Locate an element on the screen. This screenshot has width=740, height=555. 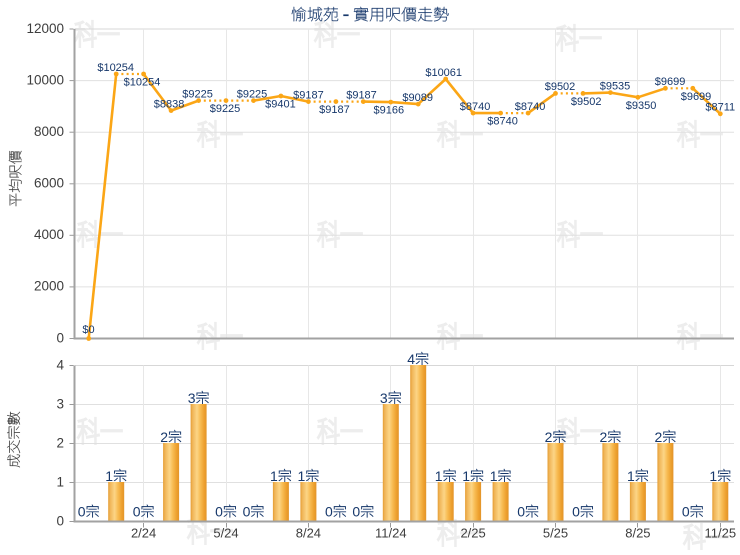
svg-text: 11/24 is located at coordinates (391, 533).